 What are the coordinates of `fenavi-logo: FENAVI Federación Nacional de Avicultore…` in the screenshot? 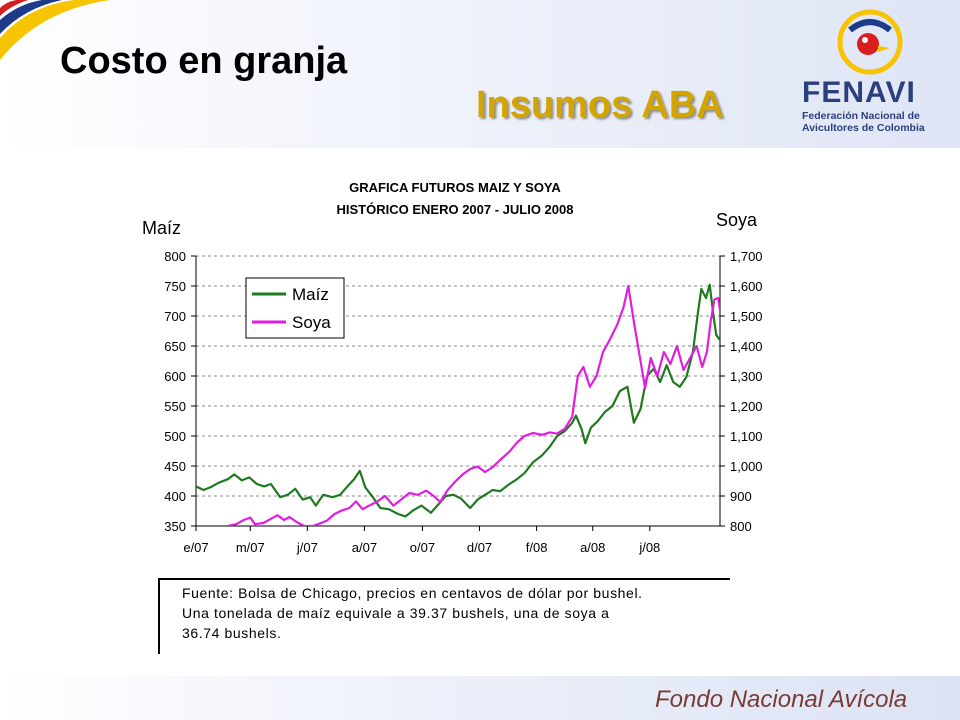 It's located at (870, 73).